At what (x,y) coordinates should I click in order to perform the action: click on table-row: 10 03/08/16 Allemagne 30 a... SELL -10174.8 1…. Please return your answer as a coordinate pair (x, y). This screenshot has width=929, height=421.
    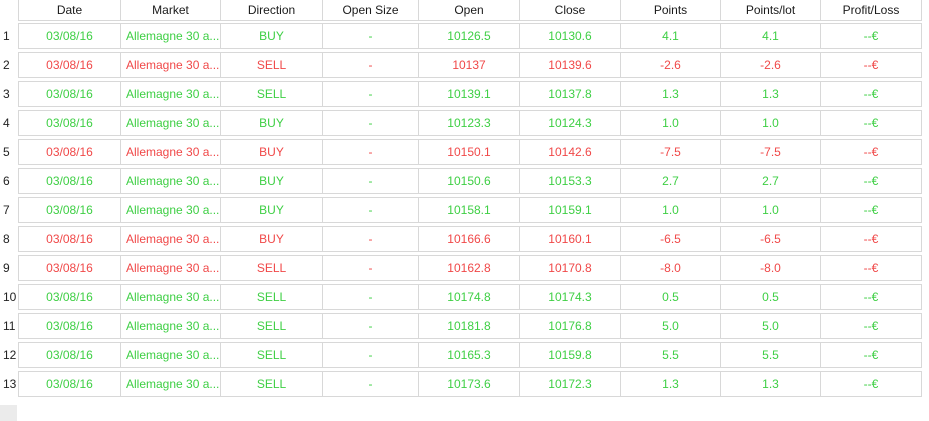
    Looking at the image, I should click on (464, 297).